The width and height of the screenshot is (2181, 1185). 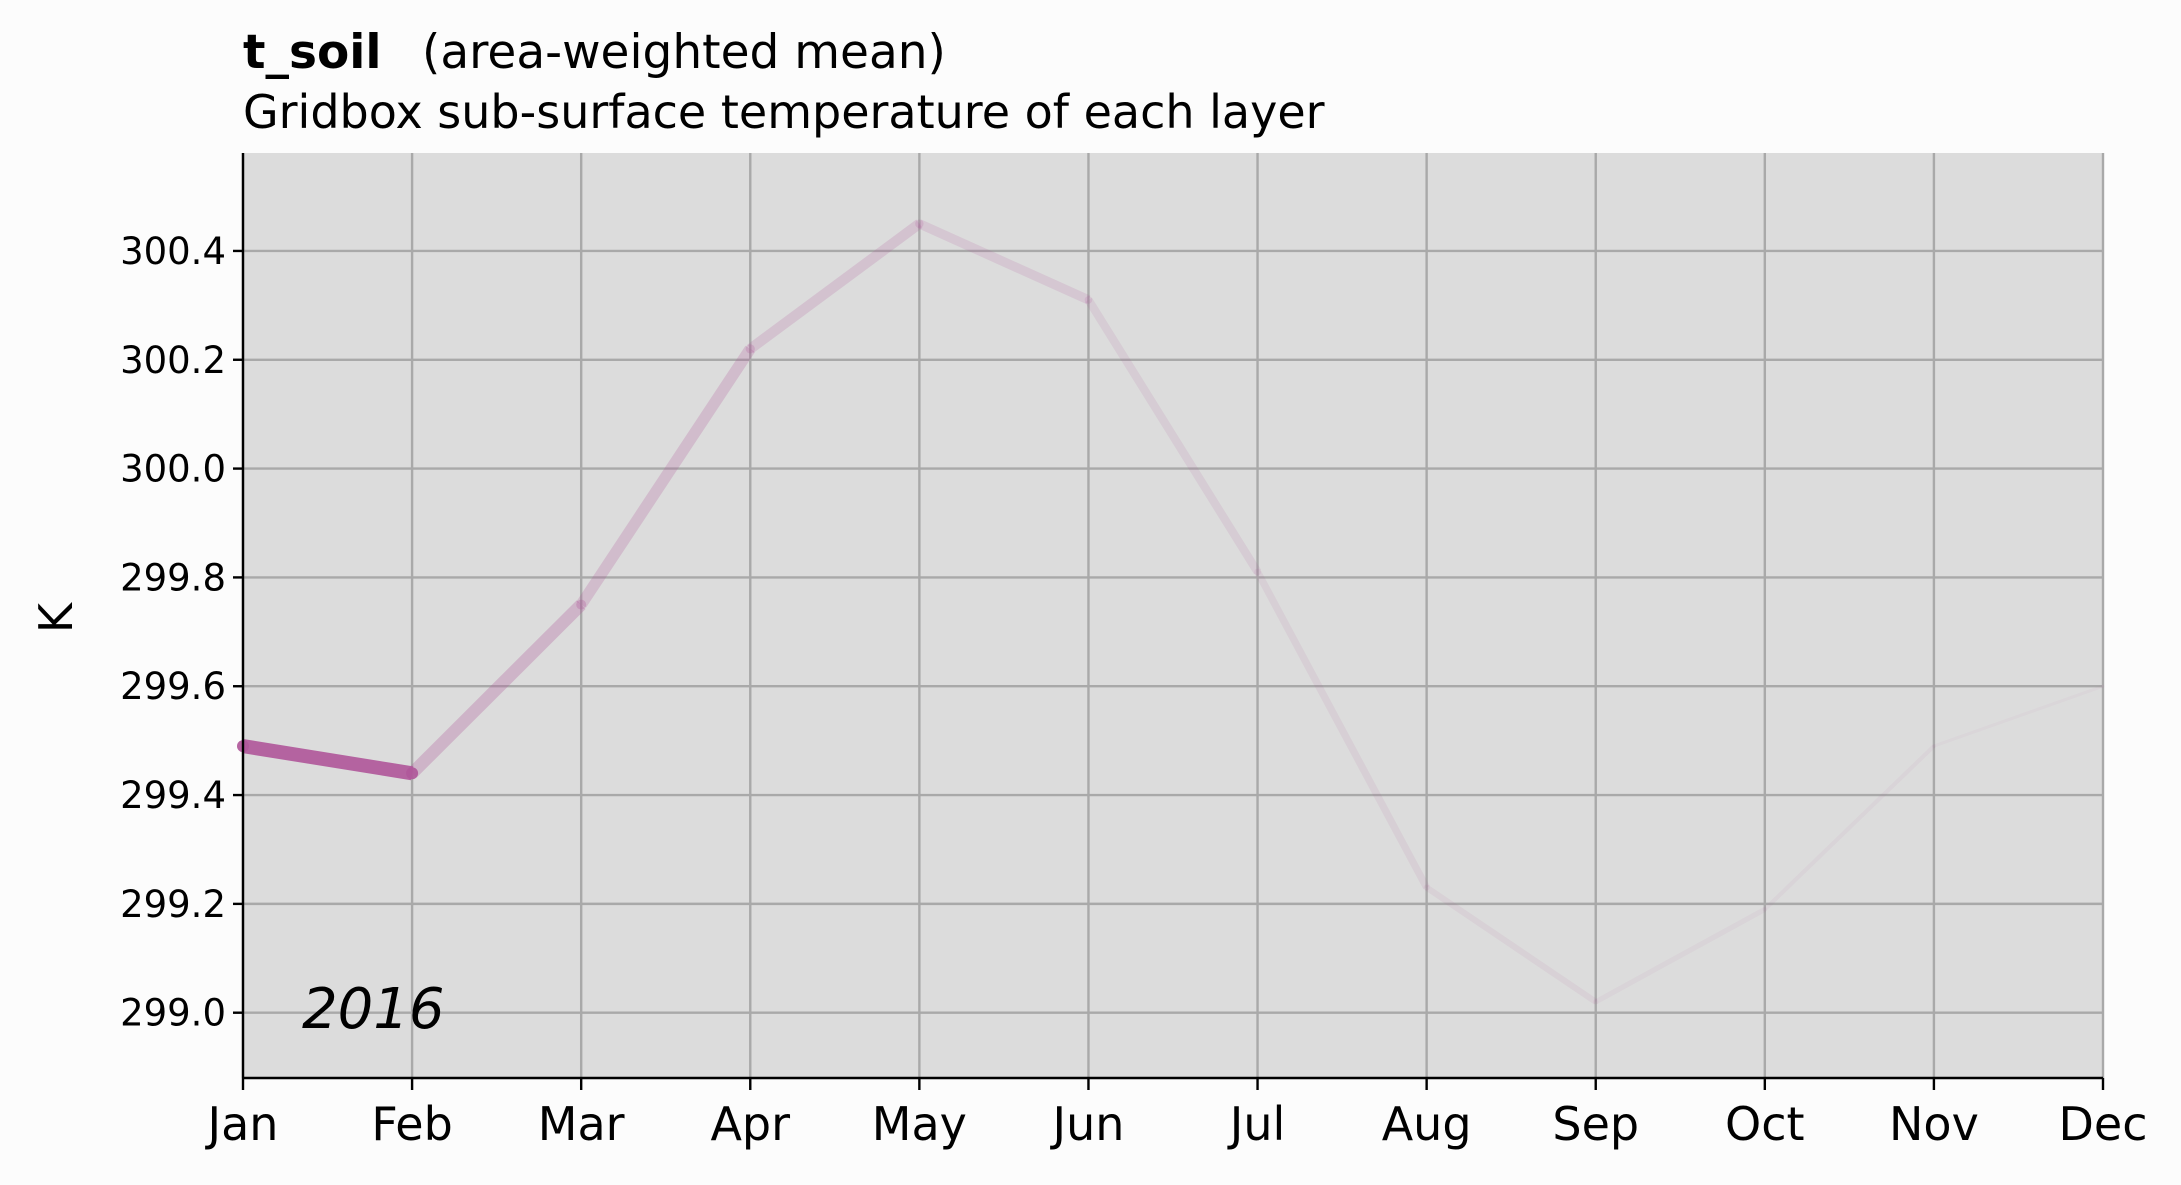 What do you see at coordinates (1934, 1124) in the screenshot?
I see `x-tick-label: Nov` at bounding box center [1934, 1124].